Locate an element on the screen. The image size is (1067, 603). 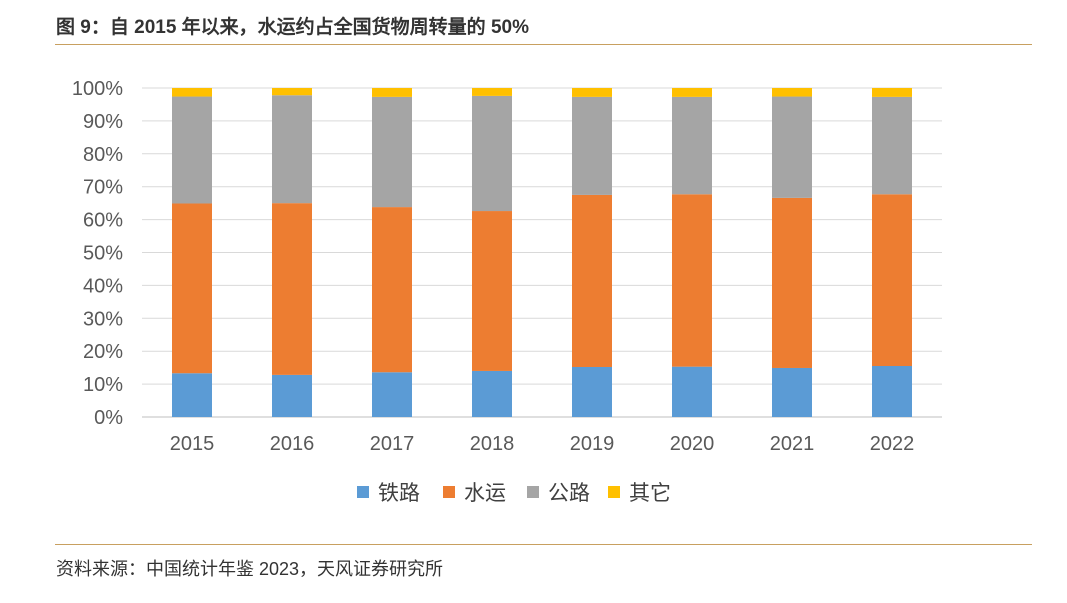
bar-segment-水运-2017 is located at coordinates (392, 290).